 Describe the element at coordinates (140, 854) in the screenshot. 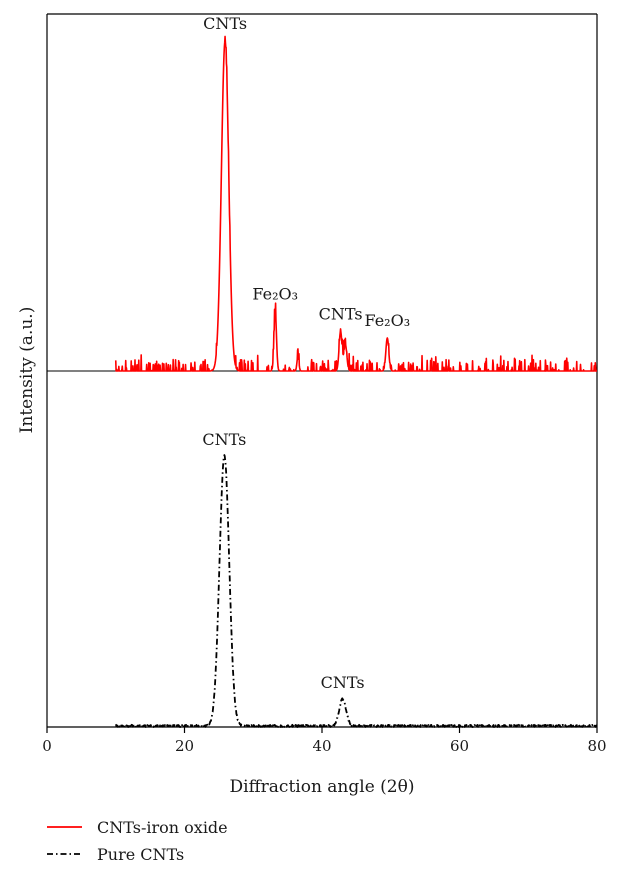

I see `legend-label: Pure CNTs` at that location.